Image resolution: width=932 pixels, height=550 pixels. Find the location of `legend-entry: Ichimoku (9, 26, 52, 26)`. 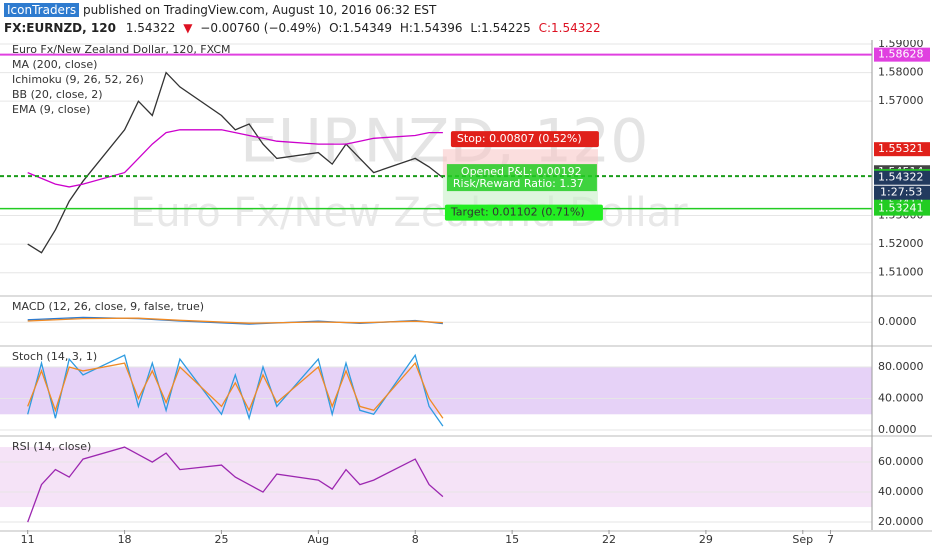

legend-entry: Ichimoku (9, 26, 52, 26) is located at coordinates (78, 79).